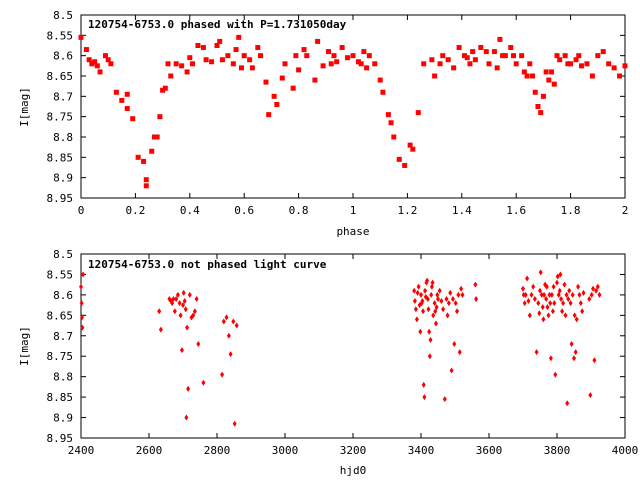  What do you see at coordinates (60, 397) in the screenshot?
I see `y-tick-label: 8.85` at bounding box center [60, 397].